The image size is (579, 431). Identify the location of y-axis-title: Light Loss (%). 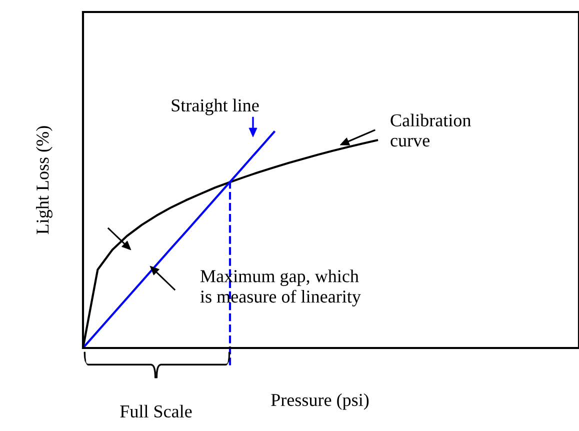
(44, 180).